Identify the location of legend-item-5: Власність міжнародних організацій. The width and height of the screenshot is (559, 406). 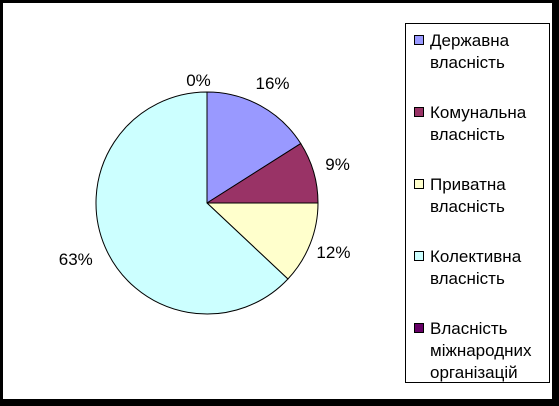
(481, 351).